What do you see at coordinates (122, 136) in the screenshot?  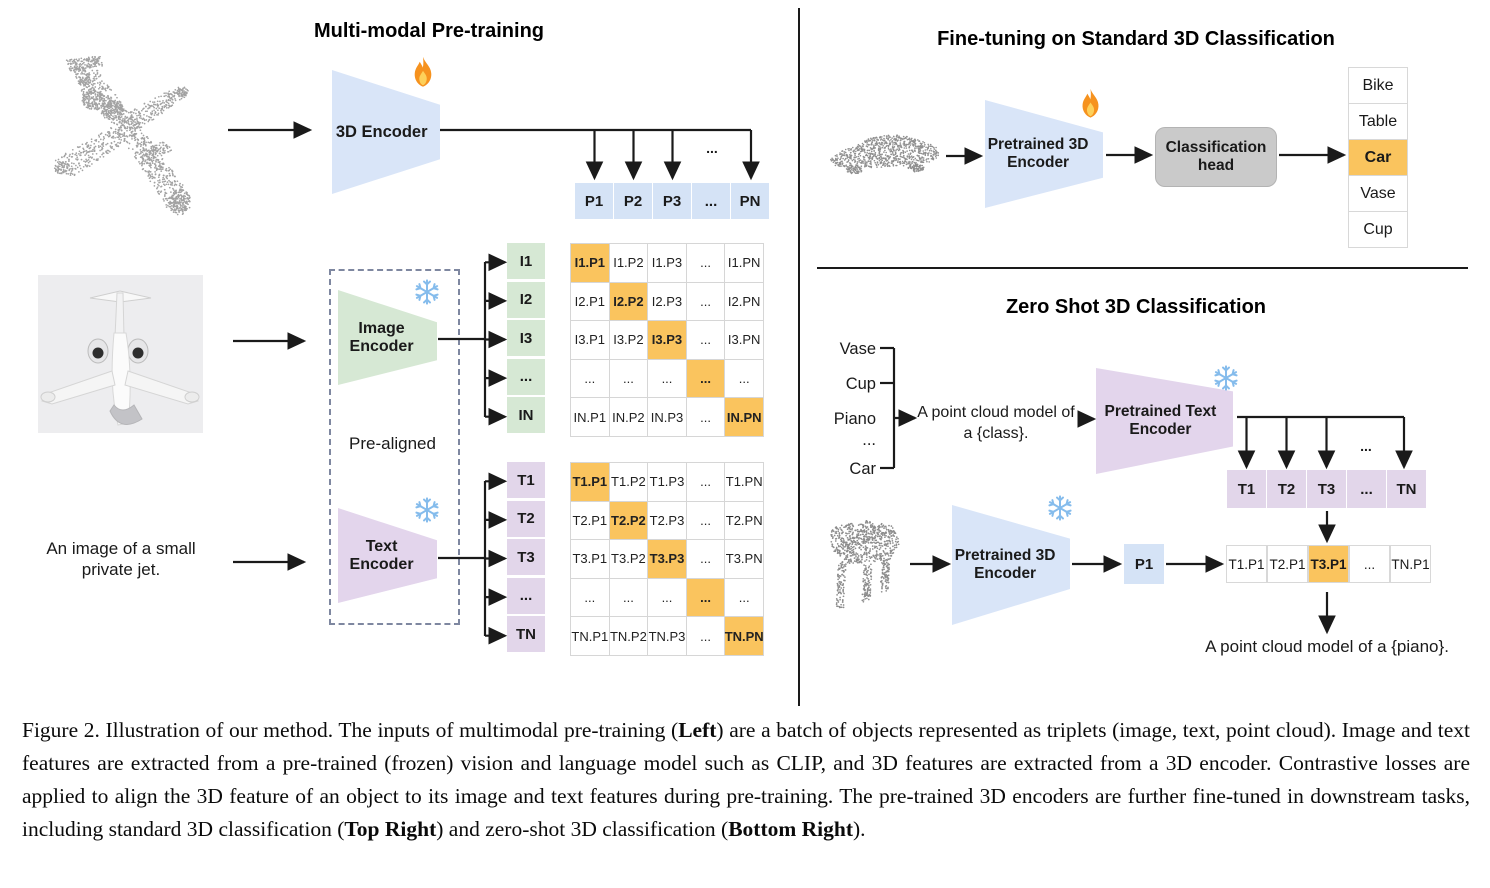 I see `airplane-point-cloud` at bounding box center [122, 136].